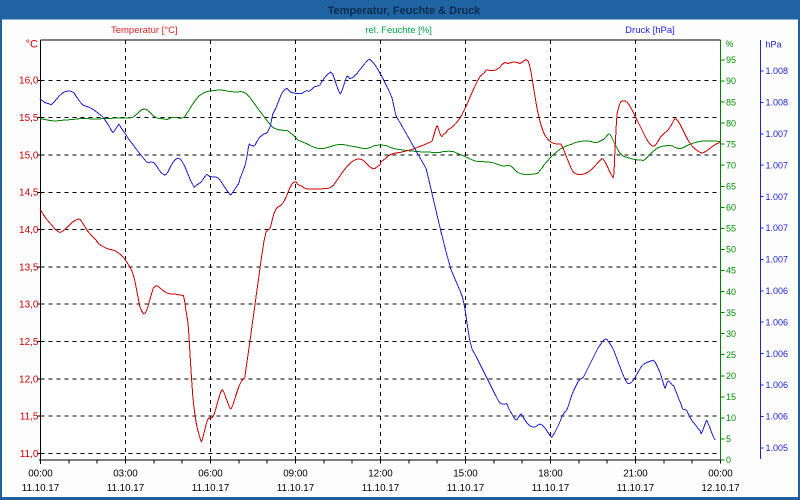 The image size is (800, 500). Describe the element at coordinates (731, 60) in the screenshot. I see `svg-text: 95` at that location.